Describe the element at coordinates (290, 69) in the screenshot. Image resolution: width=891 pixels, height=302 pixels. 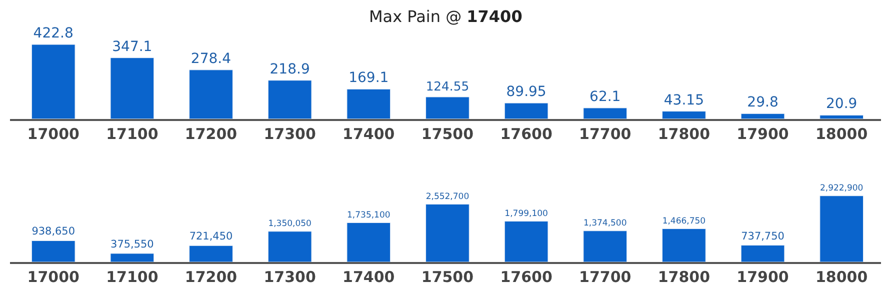
I see `data-label: 218.9` at that location.